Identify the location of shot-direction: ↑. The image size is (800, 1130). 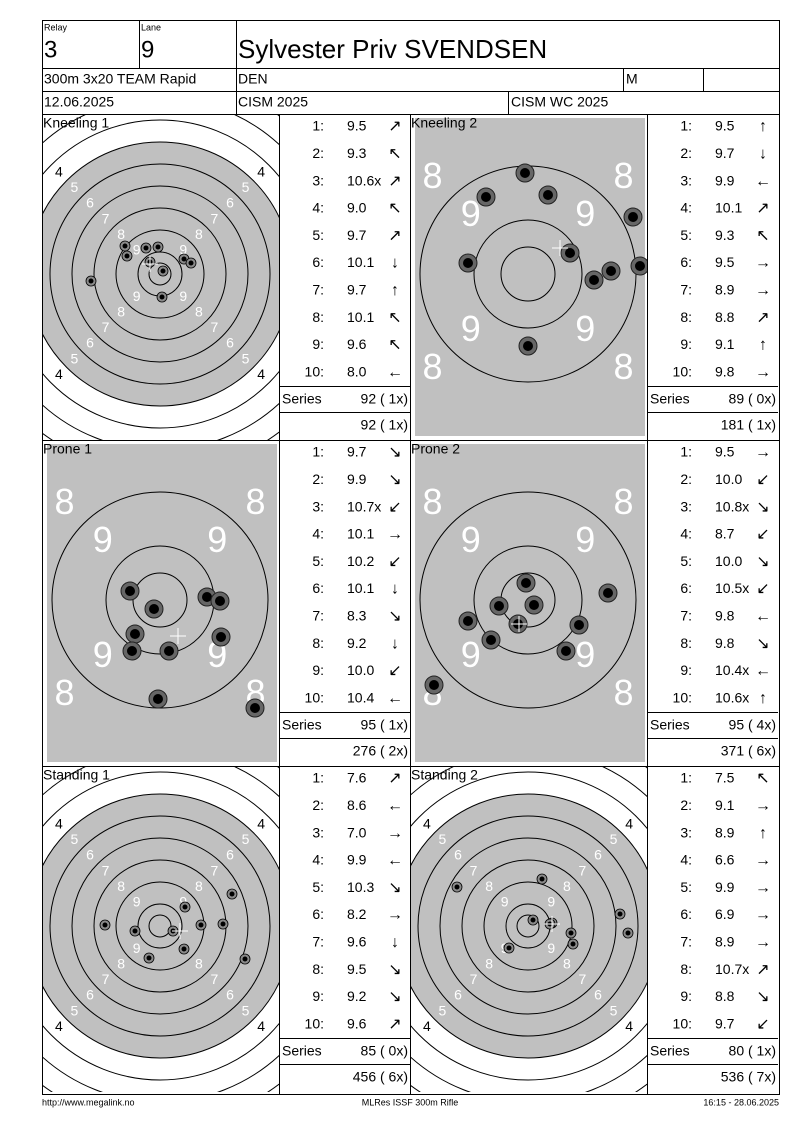
(763, 126).